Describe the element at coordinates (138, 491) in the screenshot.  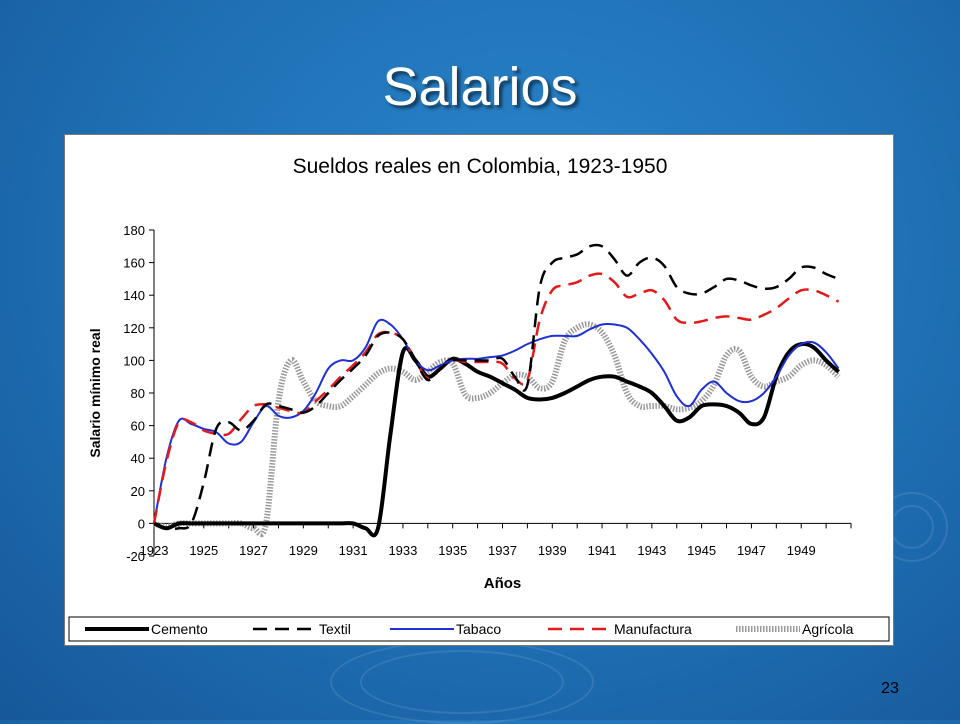
I see `y-tick-label: 20` at that location.